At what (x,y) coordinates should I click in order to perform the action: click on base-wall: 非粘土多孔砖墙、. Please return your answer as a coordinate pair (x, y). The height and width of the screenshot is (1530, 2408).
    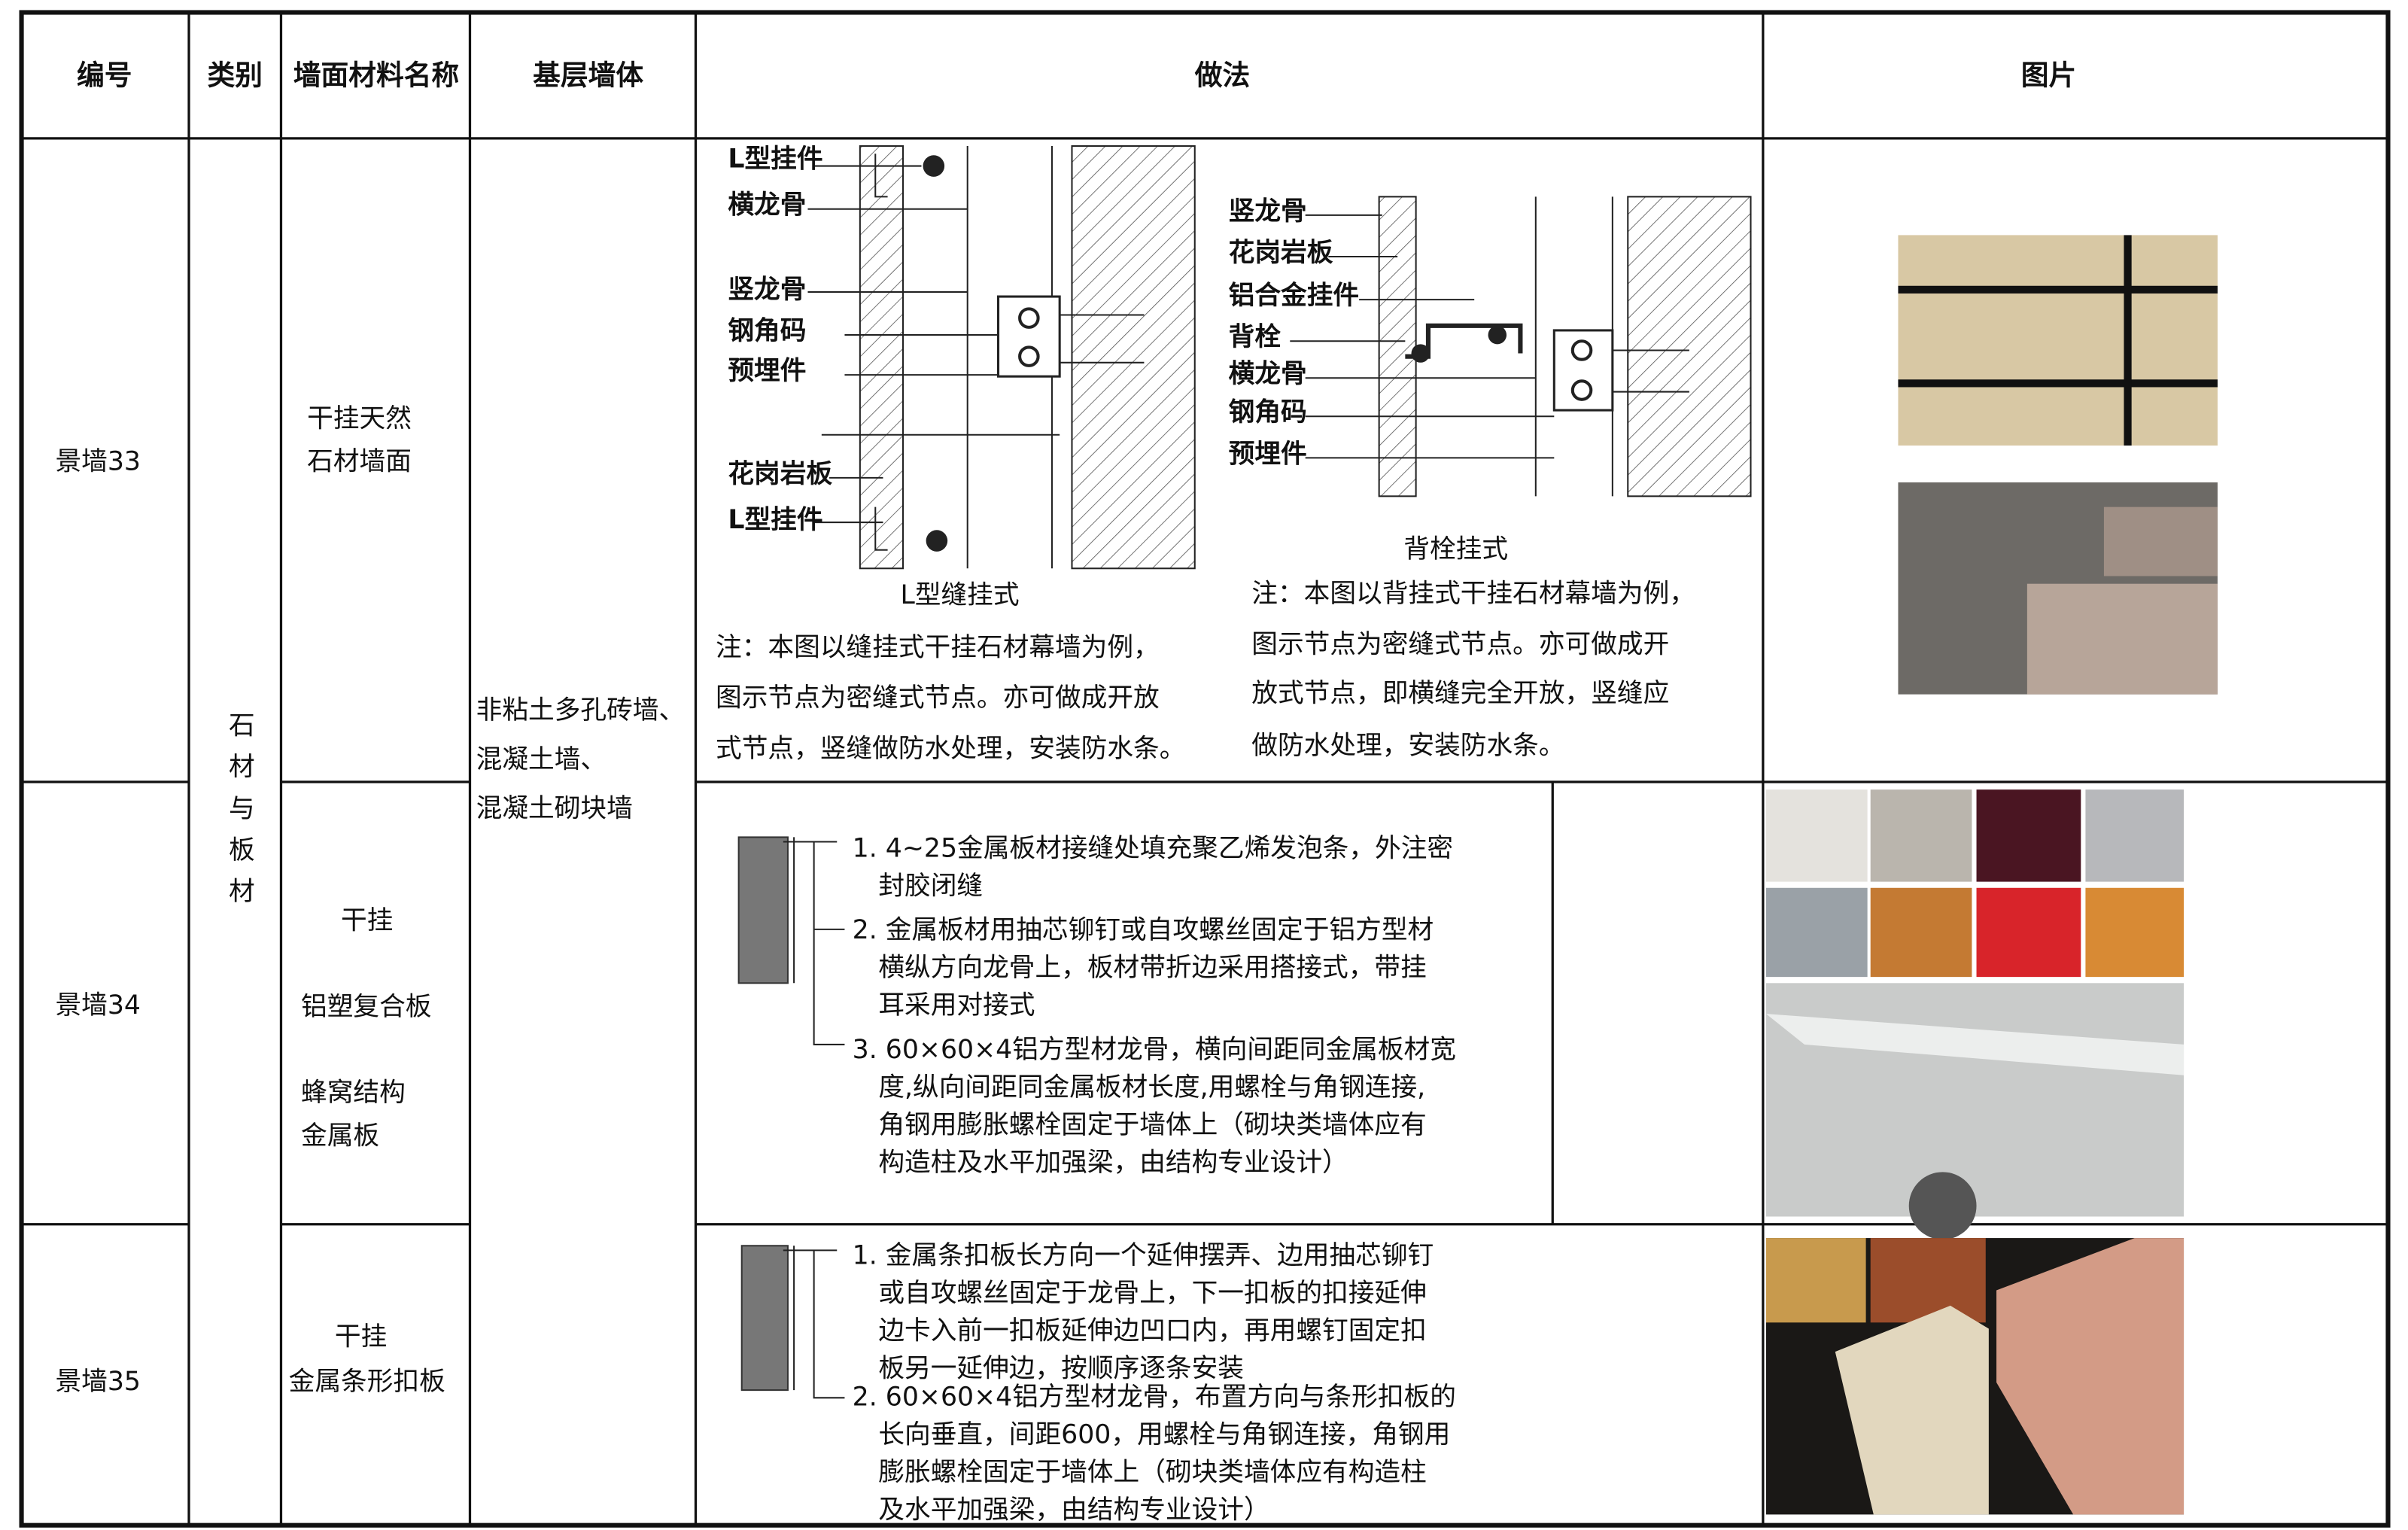
    Looking at the image, I should click on (581, 710).